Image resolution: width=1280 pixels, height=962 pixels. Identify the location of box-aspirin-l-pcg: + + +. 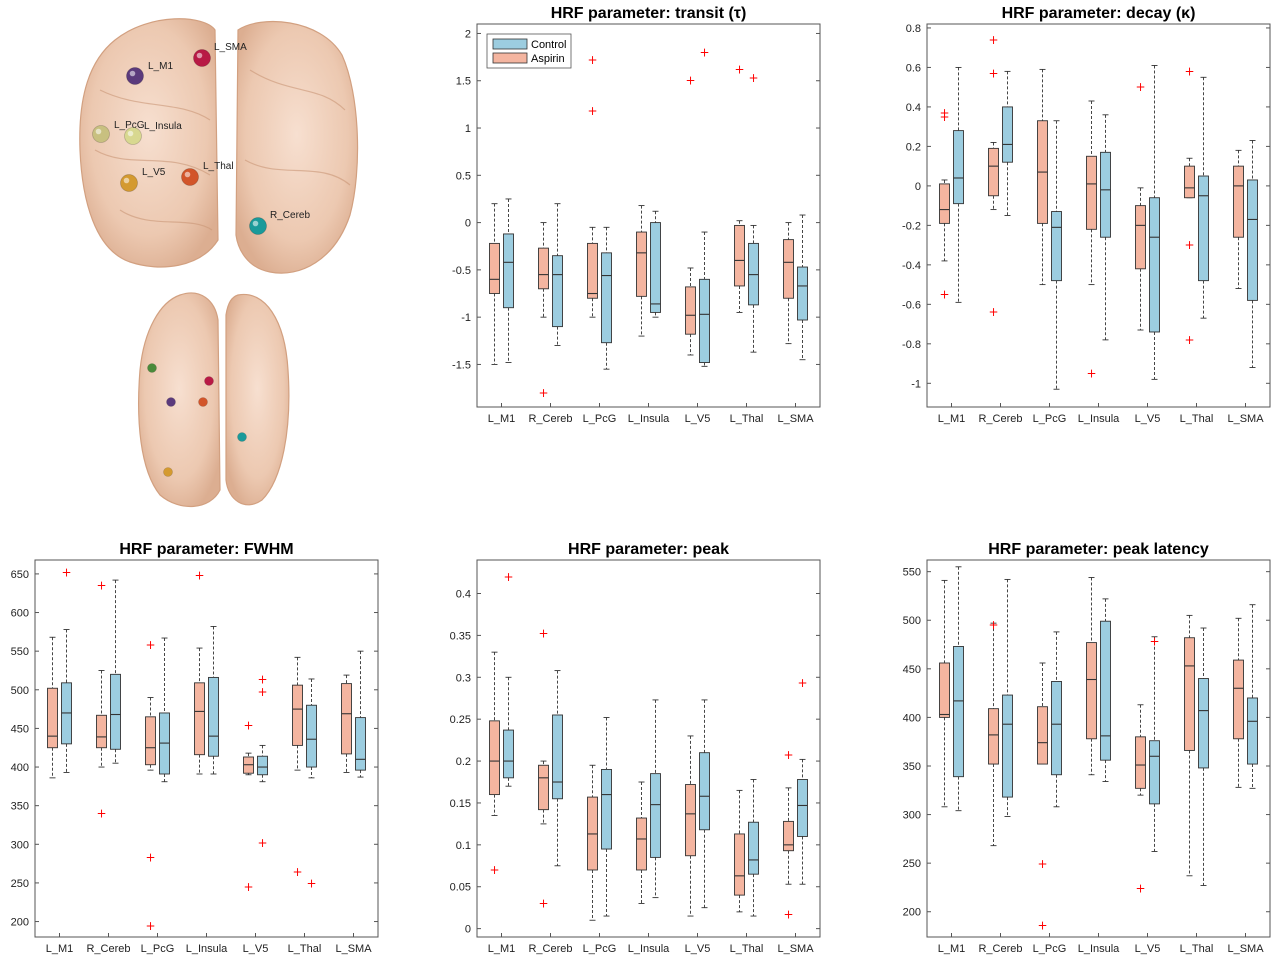
(150, 785).